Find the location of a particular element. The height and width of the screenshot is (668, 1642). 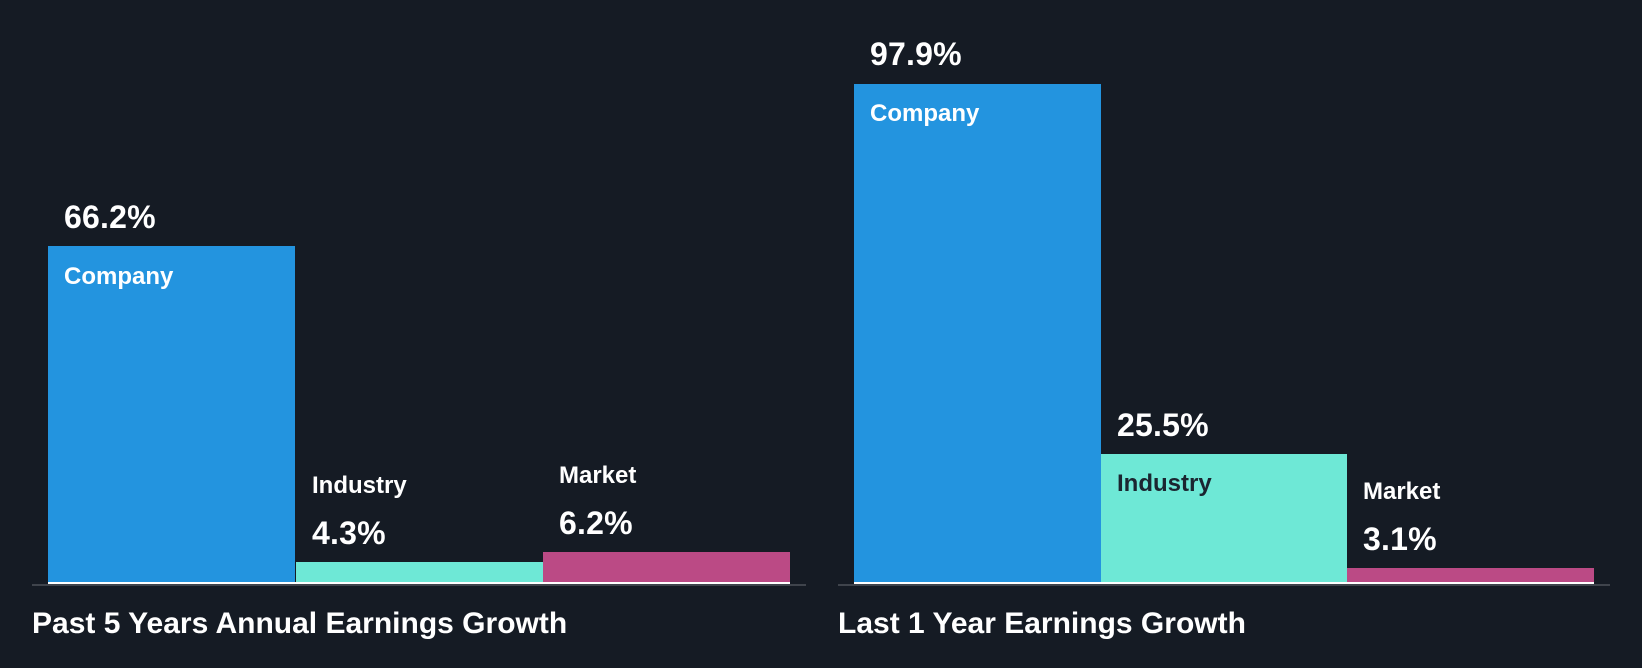

value-industry: 25.5% is located at coordinates (1163, 425).